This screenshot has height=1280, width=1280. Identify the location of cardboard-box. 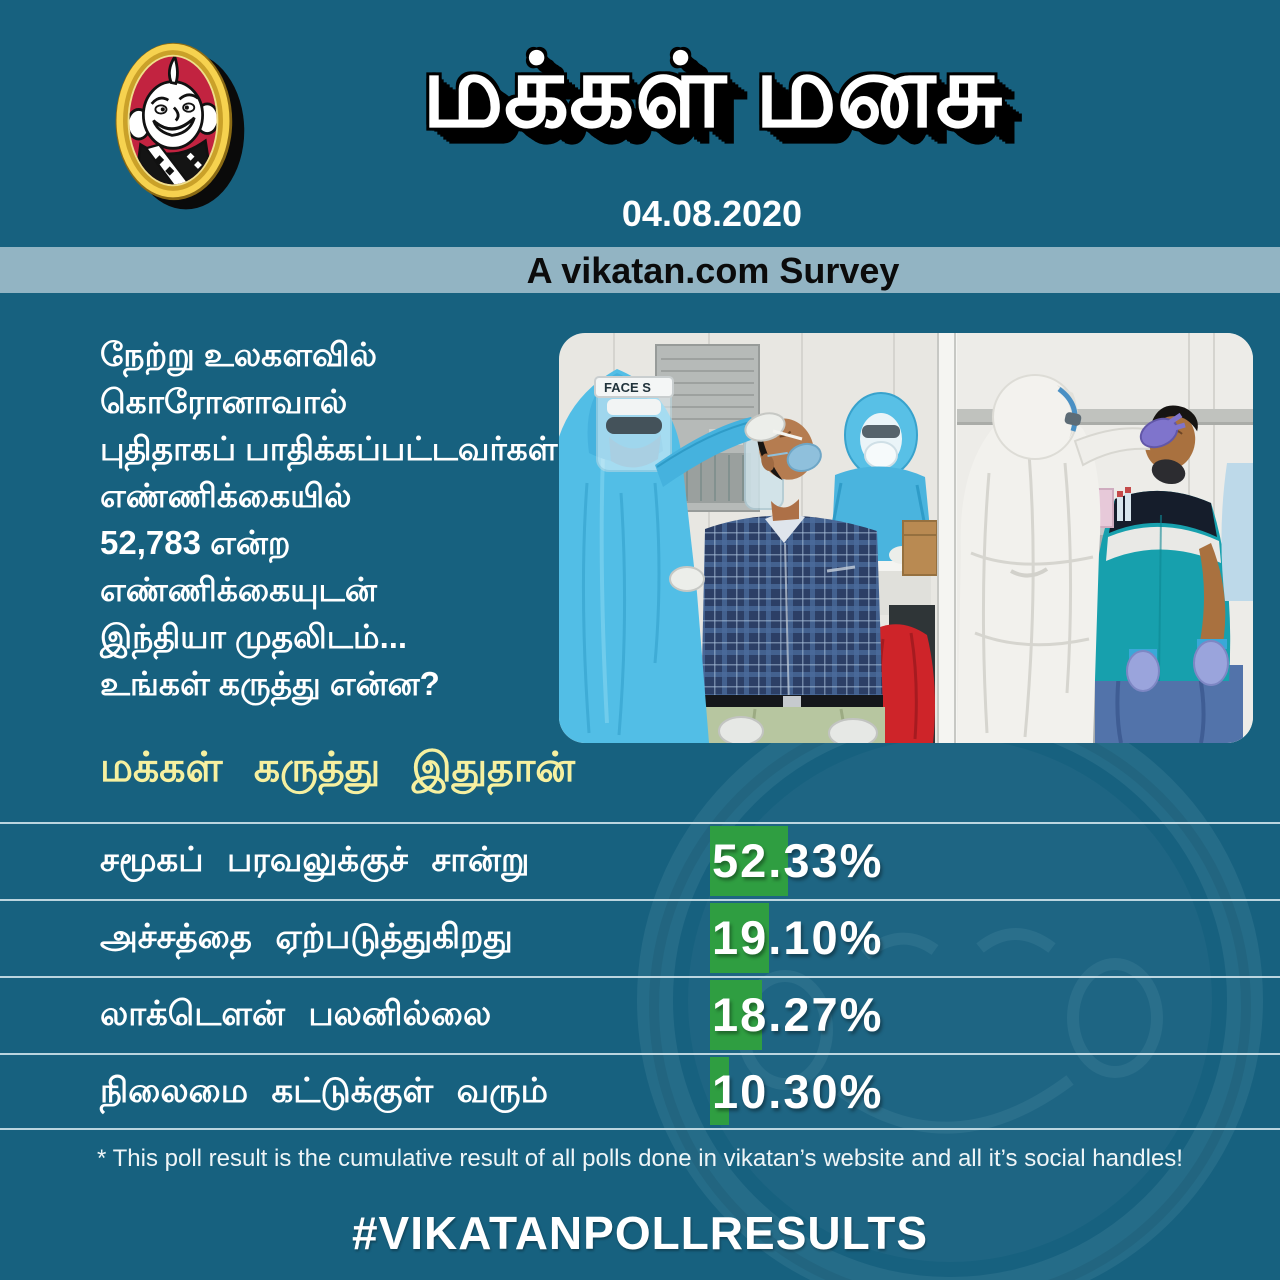
(920, 548).